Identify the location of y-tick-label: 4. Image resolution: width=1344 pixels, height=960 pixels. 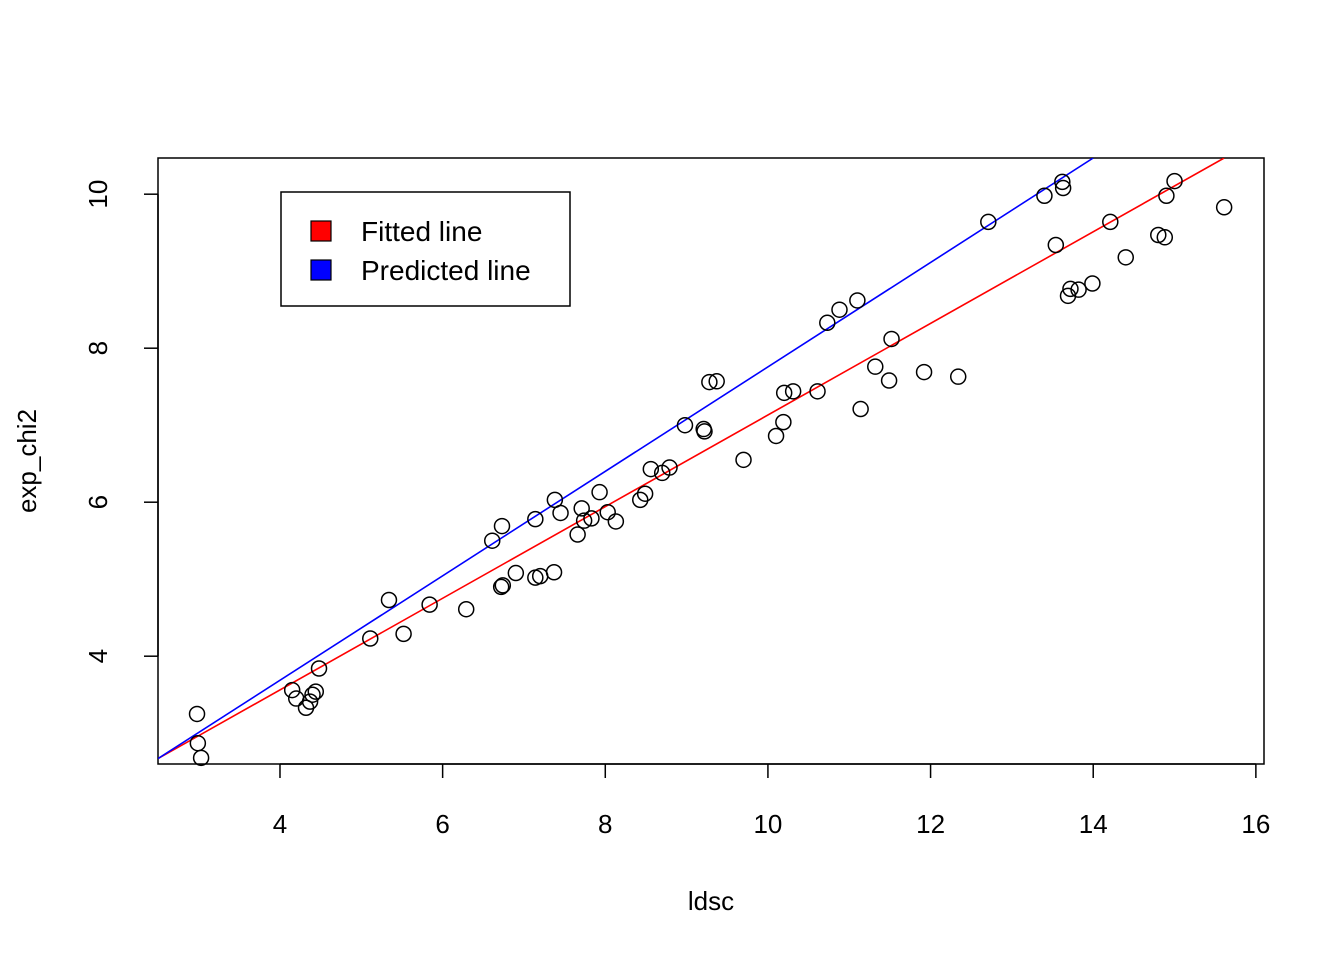
(98, 656).